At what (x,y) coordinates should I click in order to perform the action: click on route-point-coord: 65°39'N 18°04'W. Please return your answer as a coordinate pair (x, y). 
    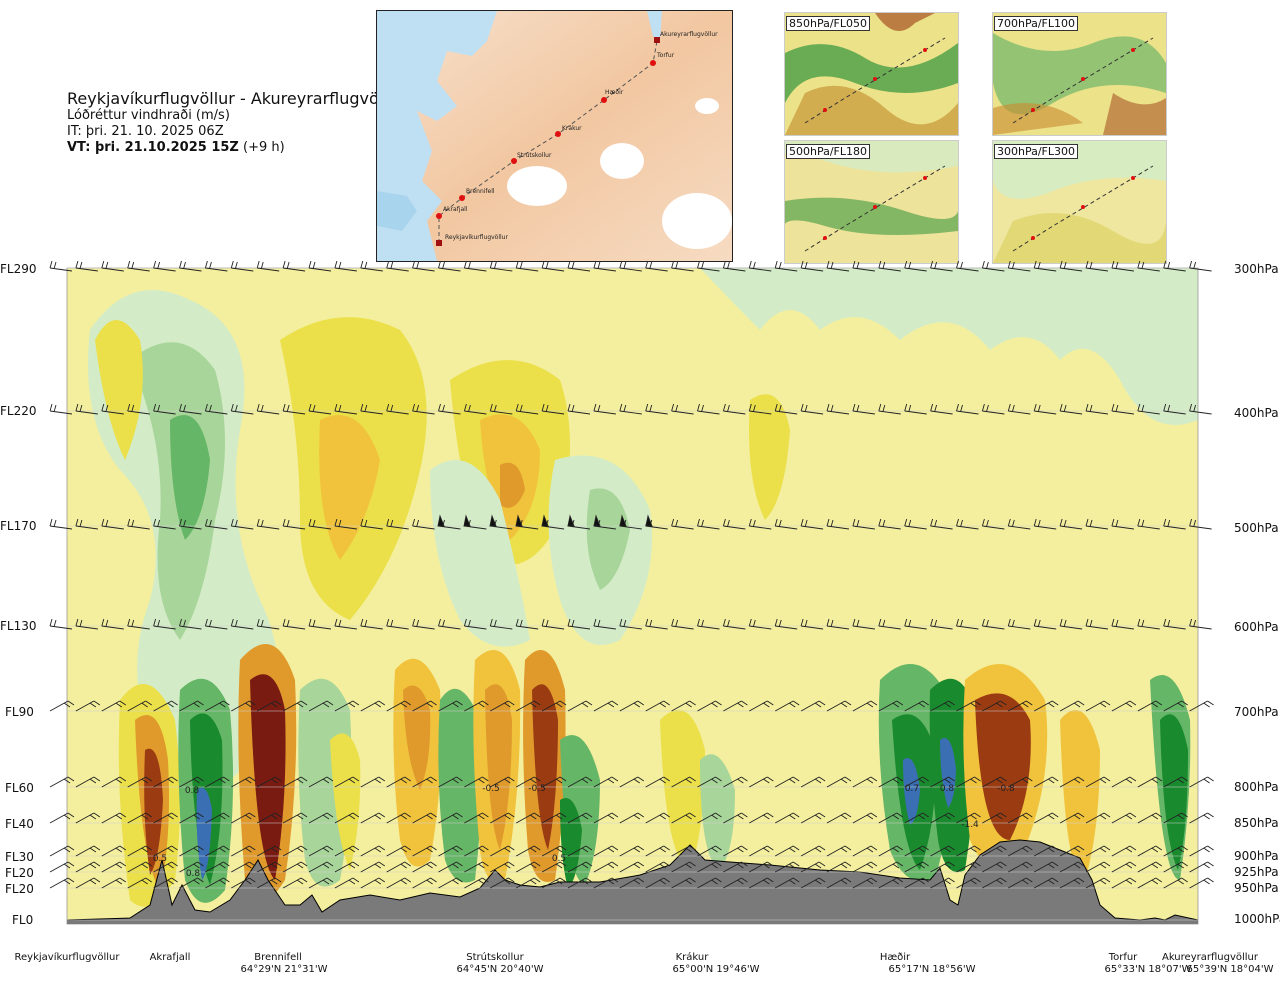
    Looking at the image, I should click on (1230, 969).